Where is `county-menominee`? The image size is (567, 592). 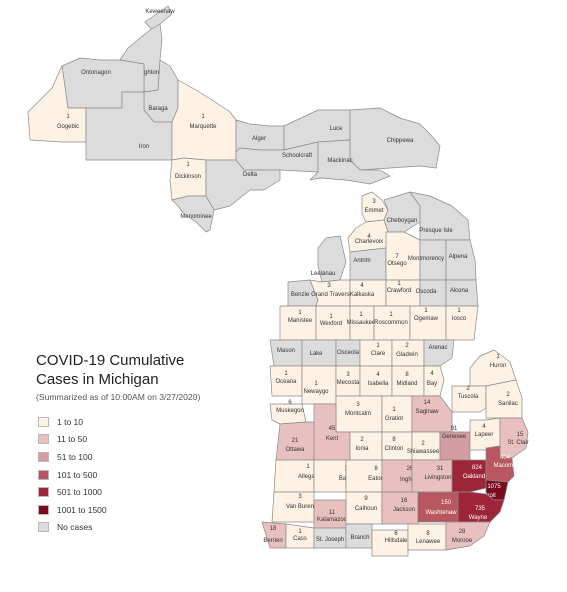 county-menominee is located at coordinates (193, 214).